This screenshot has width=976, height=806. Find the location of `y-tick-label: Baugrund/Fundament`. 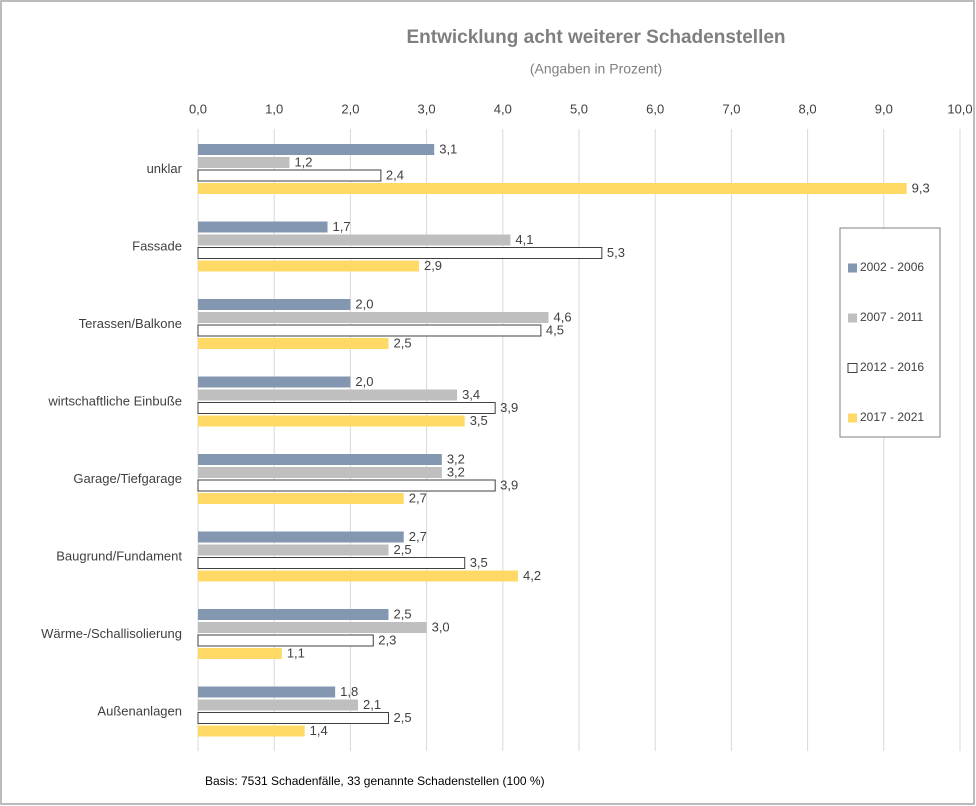

y-tick-label: Baugrund/Fundament is located at coordinates (119, 556).